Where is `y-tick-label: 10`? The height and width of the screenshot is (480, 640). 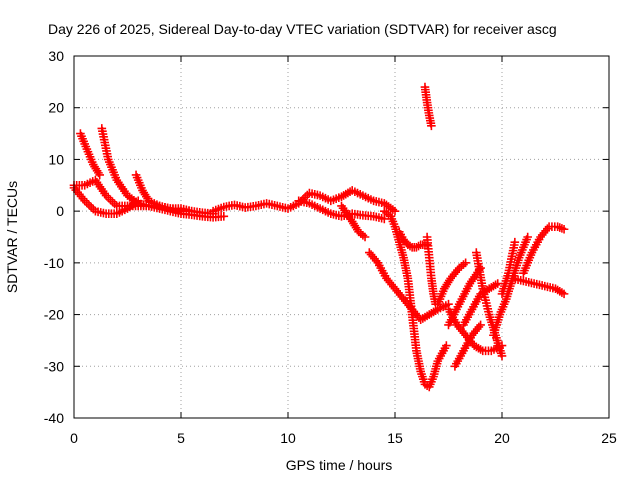
y-tick-label: 10 is located at coordinates (56, 159).